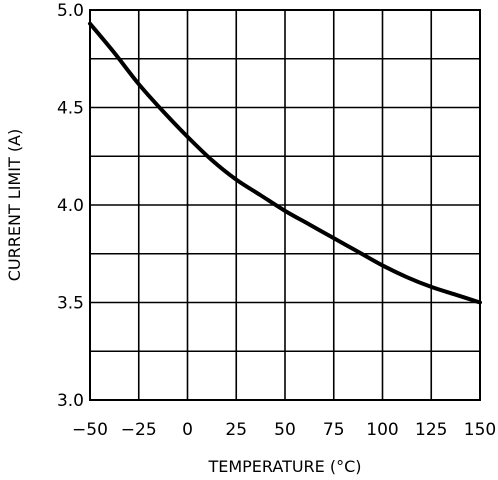 The image size is (498, 480). Describe the element at coordinates (431, 430) in the screenshot. I see `x-tick-label: 125` at that location.